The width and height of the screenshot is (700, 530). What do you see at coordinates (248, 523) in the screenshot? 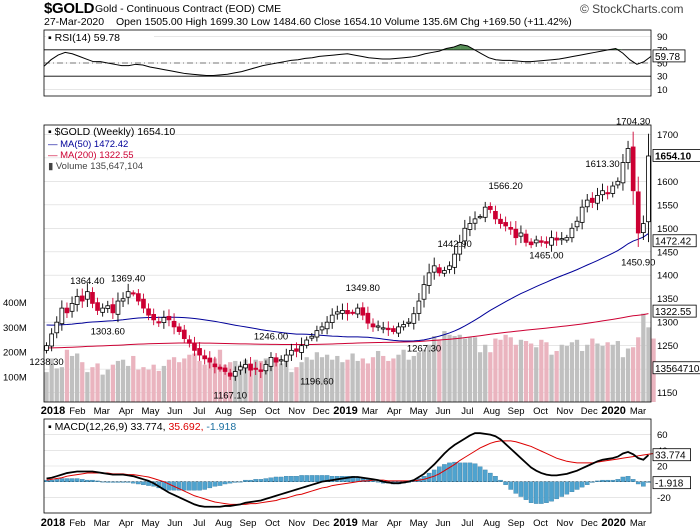
I see `macd-x-label: Sep` at bounding box center [248, 523].